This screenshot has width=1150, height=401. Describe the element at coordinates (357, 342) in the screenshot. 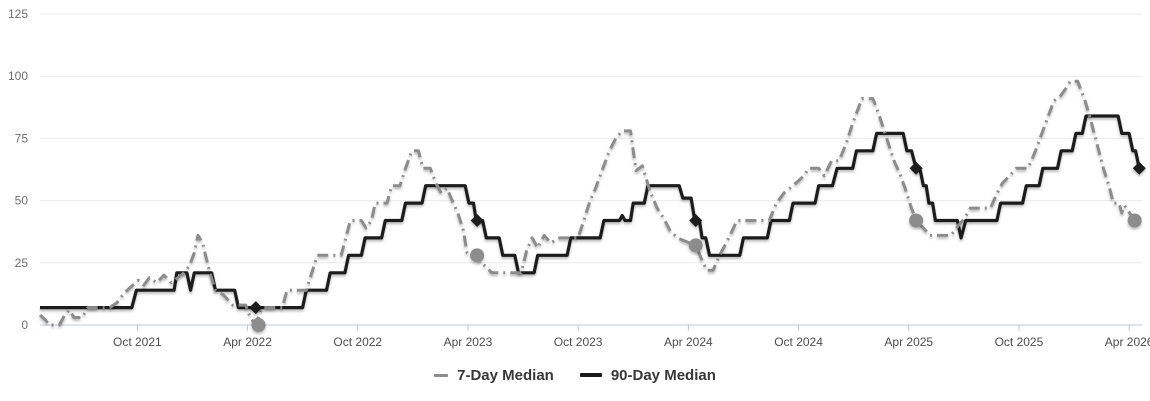

I see `x-axis-label: Oct 2022` at that location.